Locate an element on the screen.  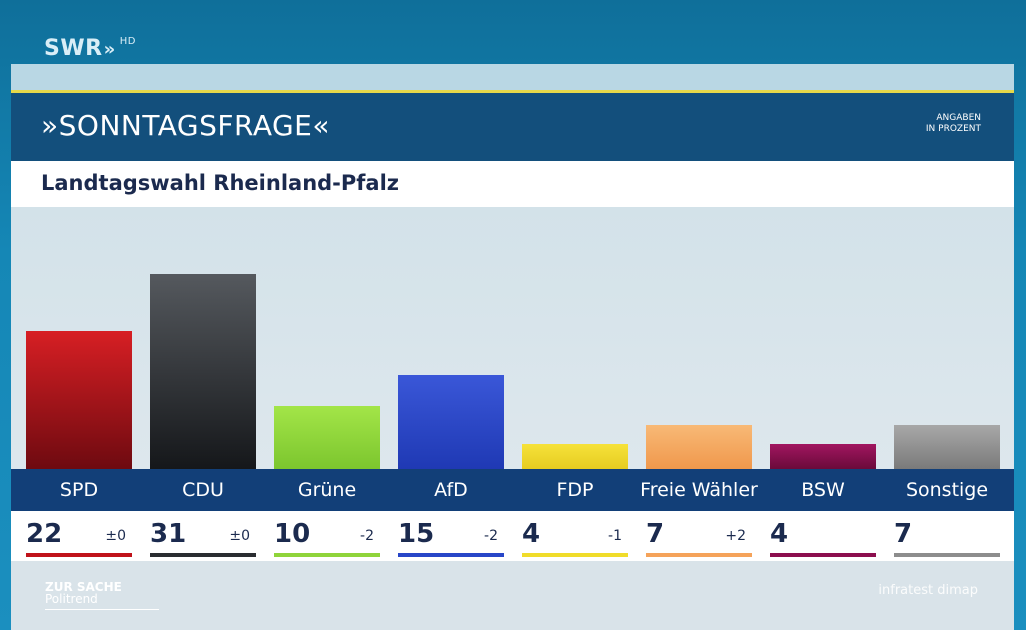
footer: ZUR SACHE Politrend infratest dimap is located at coordinates (512, 595).